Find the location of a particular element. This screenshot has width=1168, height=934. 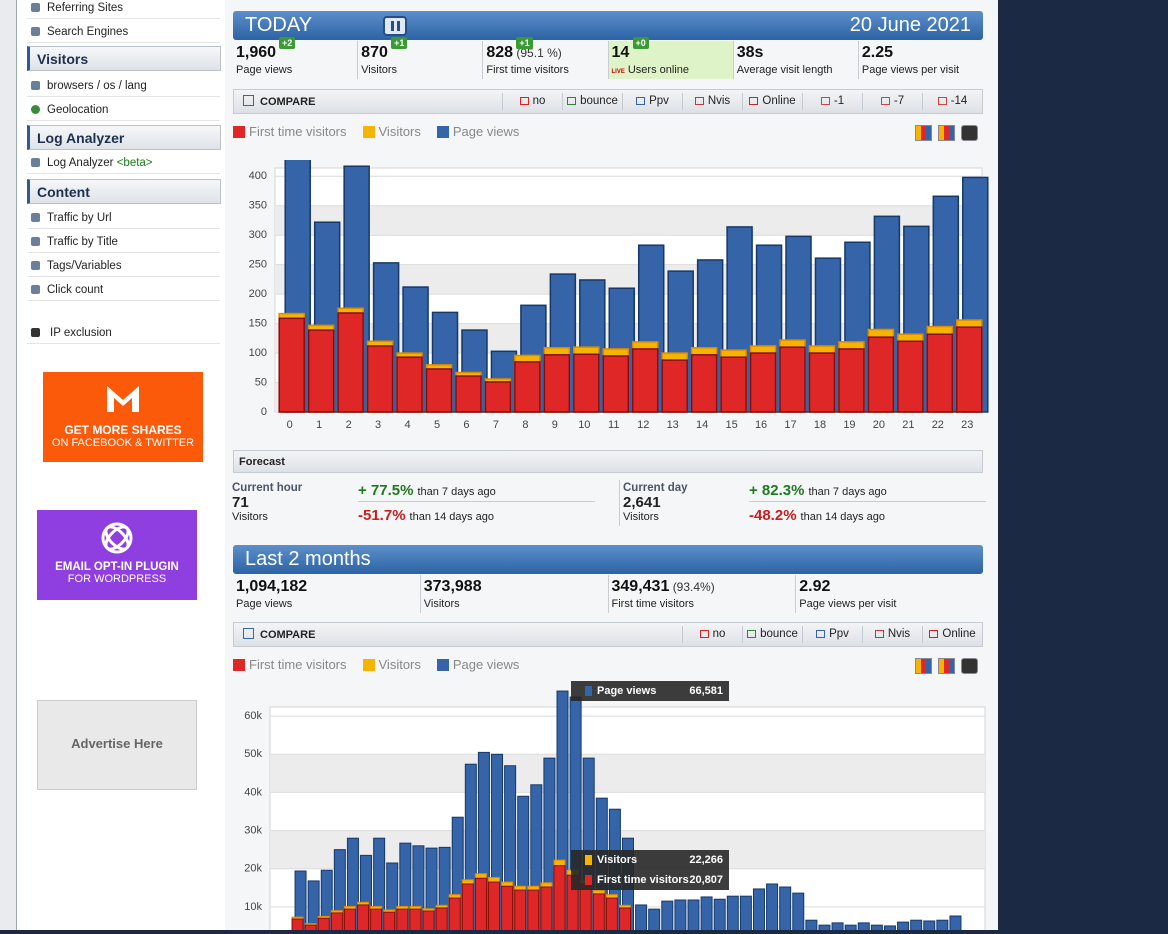

nav-item: browsers / os / lang is located at coordinates (123, 86).